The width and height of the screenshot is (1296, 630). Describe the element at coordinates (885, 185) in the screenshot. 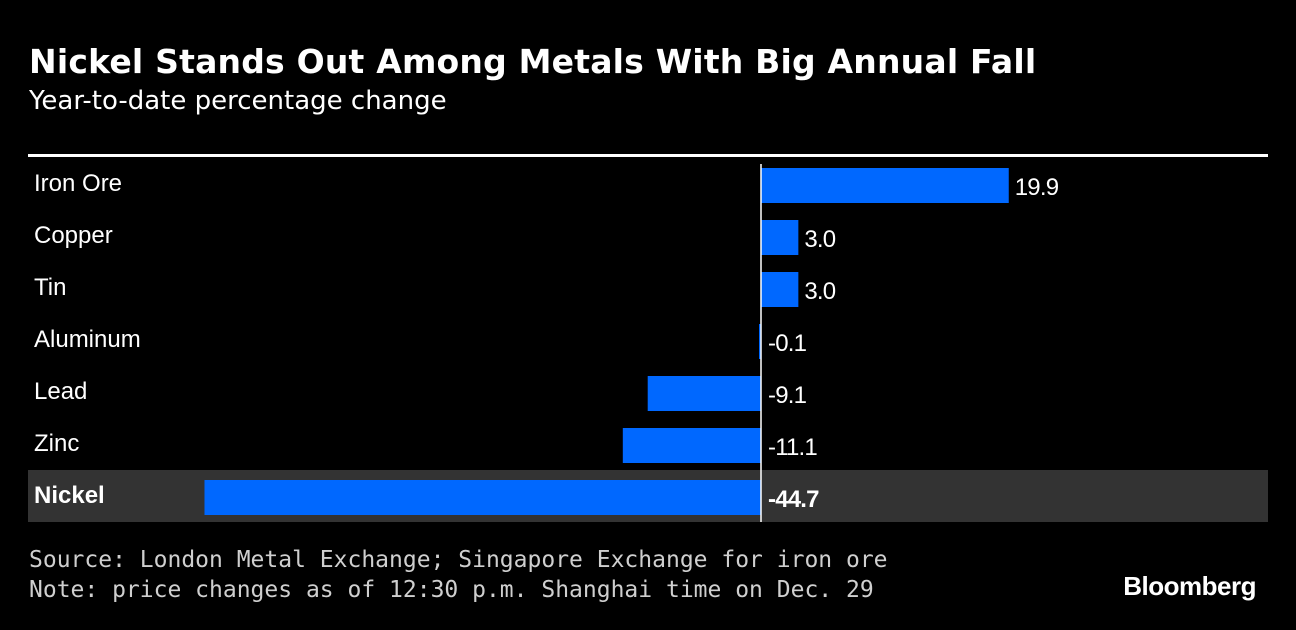

I see `bar-iron-ore` at that location.